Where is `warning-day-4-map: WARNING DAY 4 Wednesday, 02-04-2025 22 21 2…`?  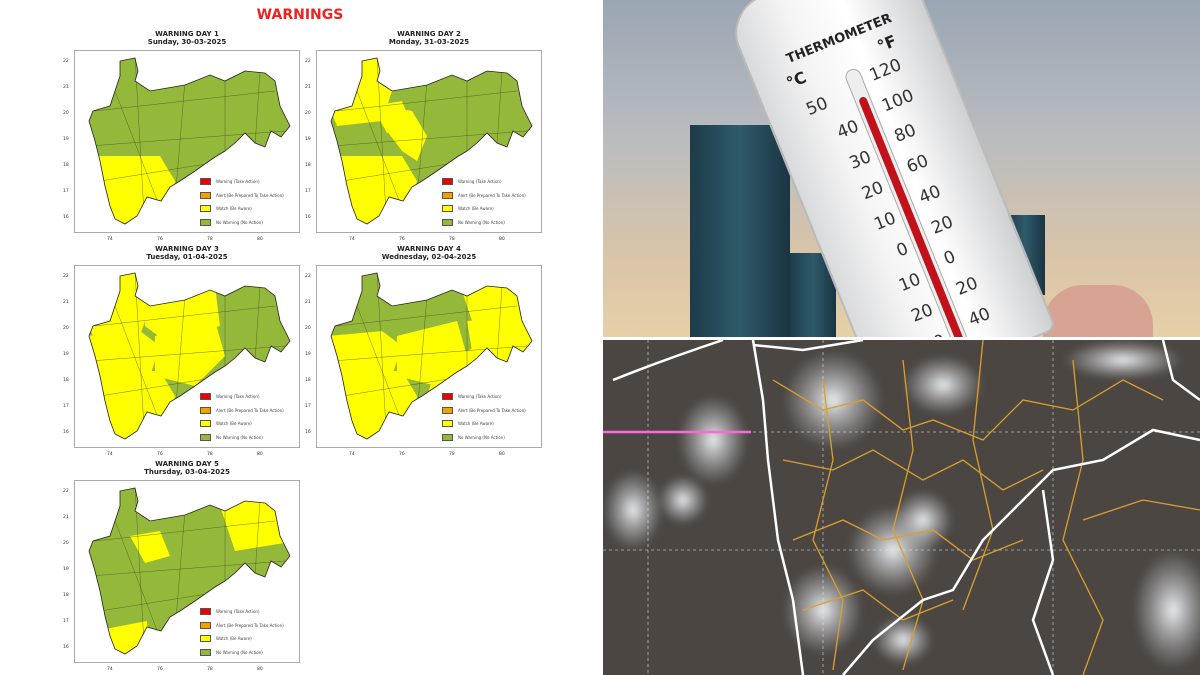
warning-day-4-map: WARNING DAY 4 Wednesday, 02-04-2025 22 21 2… is located at coordinates (423, 351).